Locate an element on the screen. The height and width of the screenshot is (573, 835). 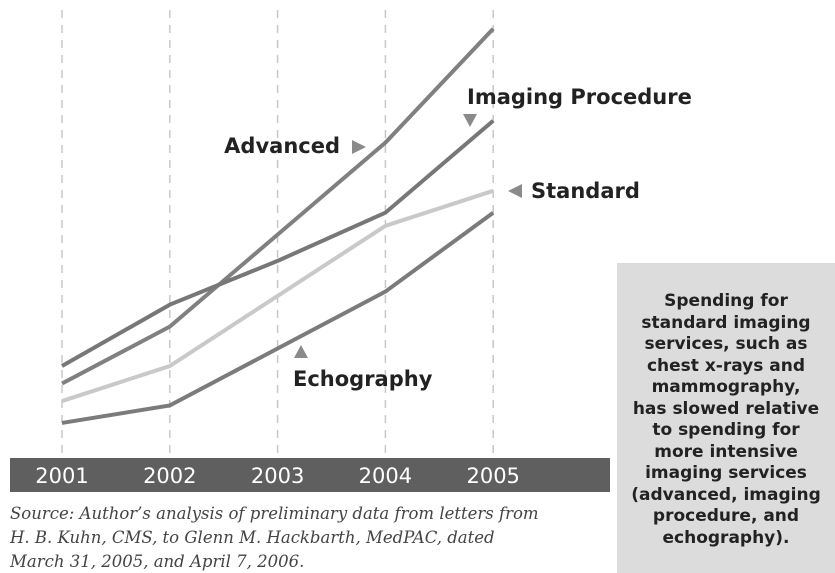
x-tick-label: 2002 is located at coordinates (169, 476).